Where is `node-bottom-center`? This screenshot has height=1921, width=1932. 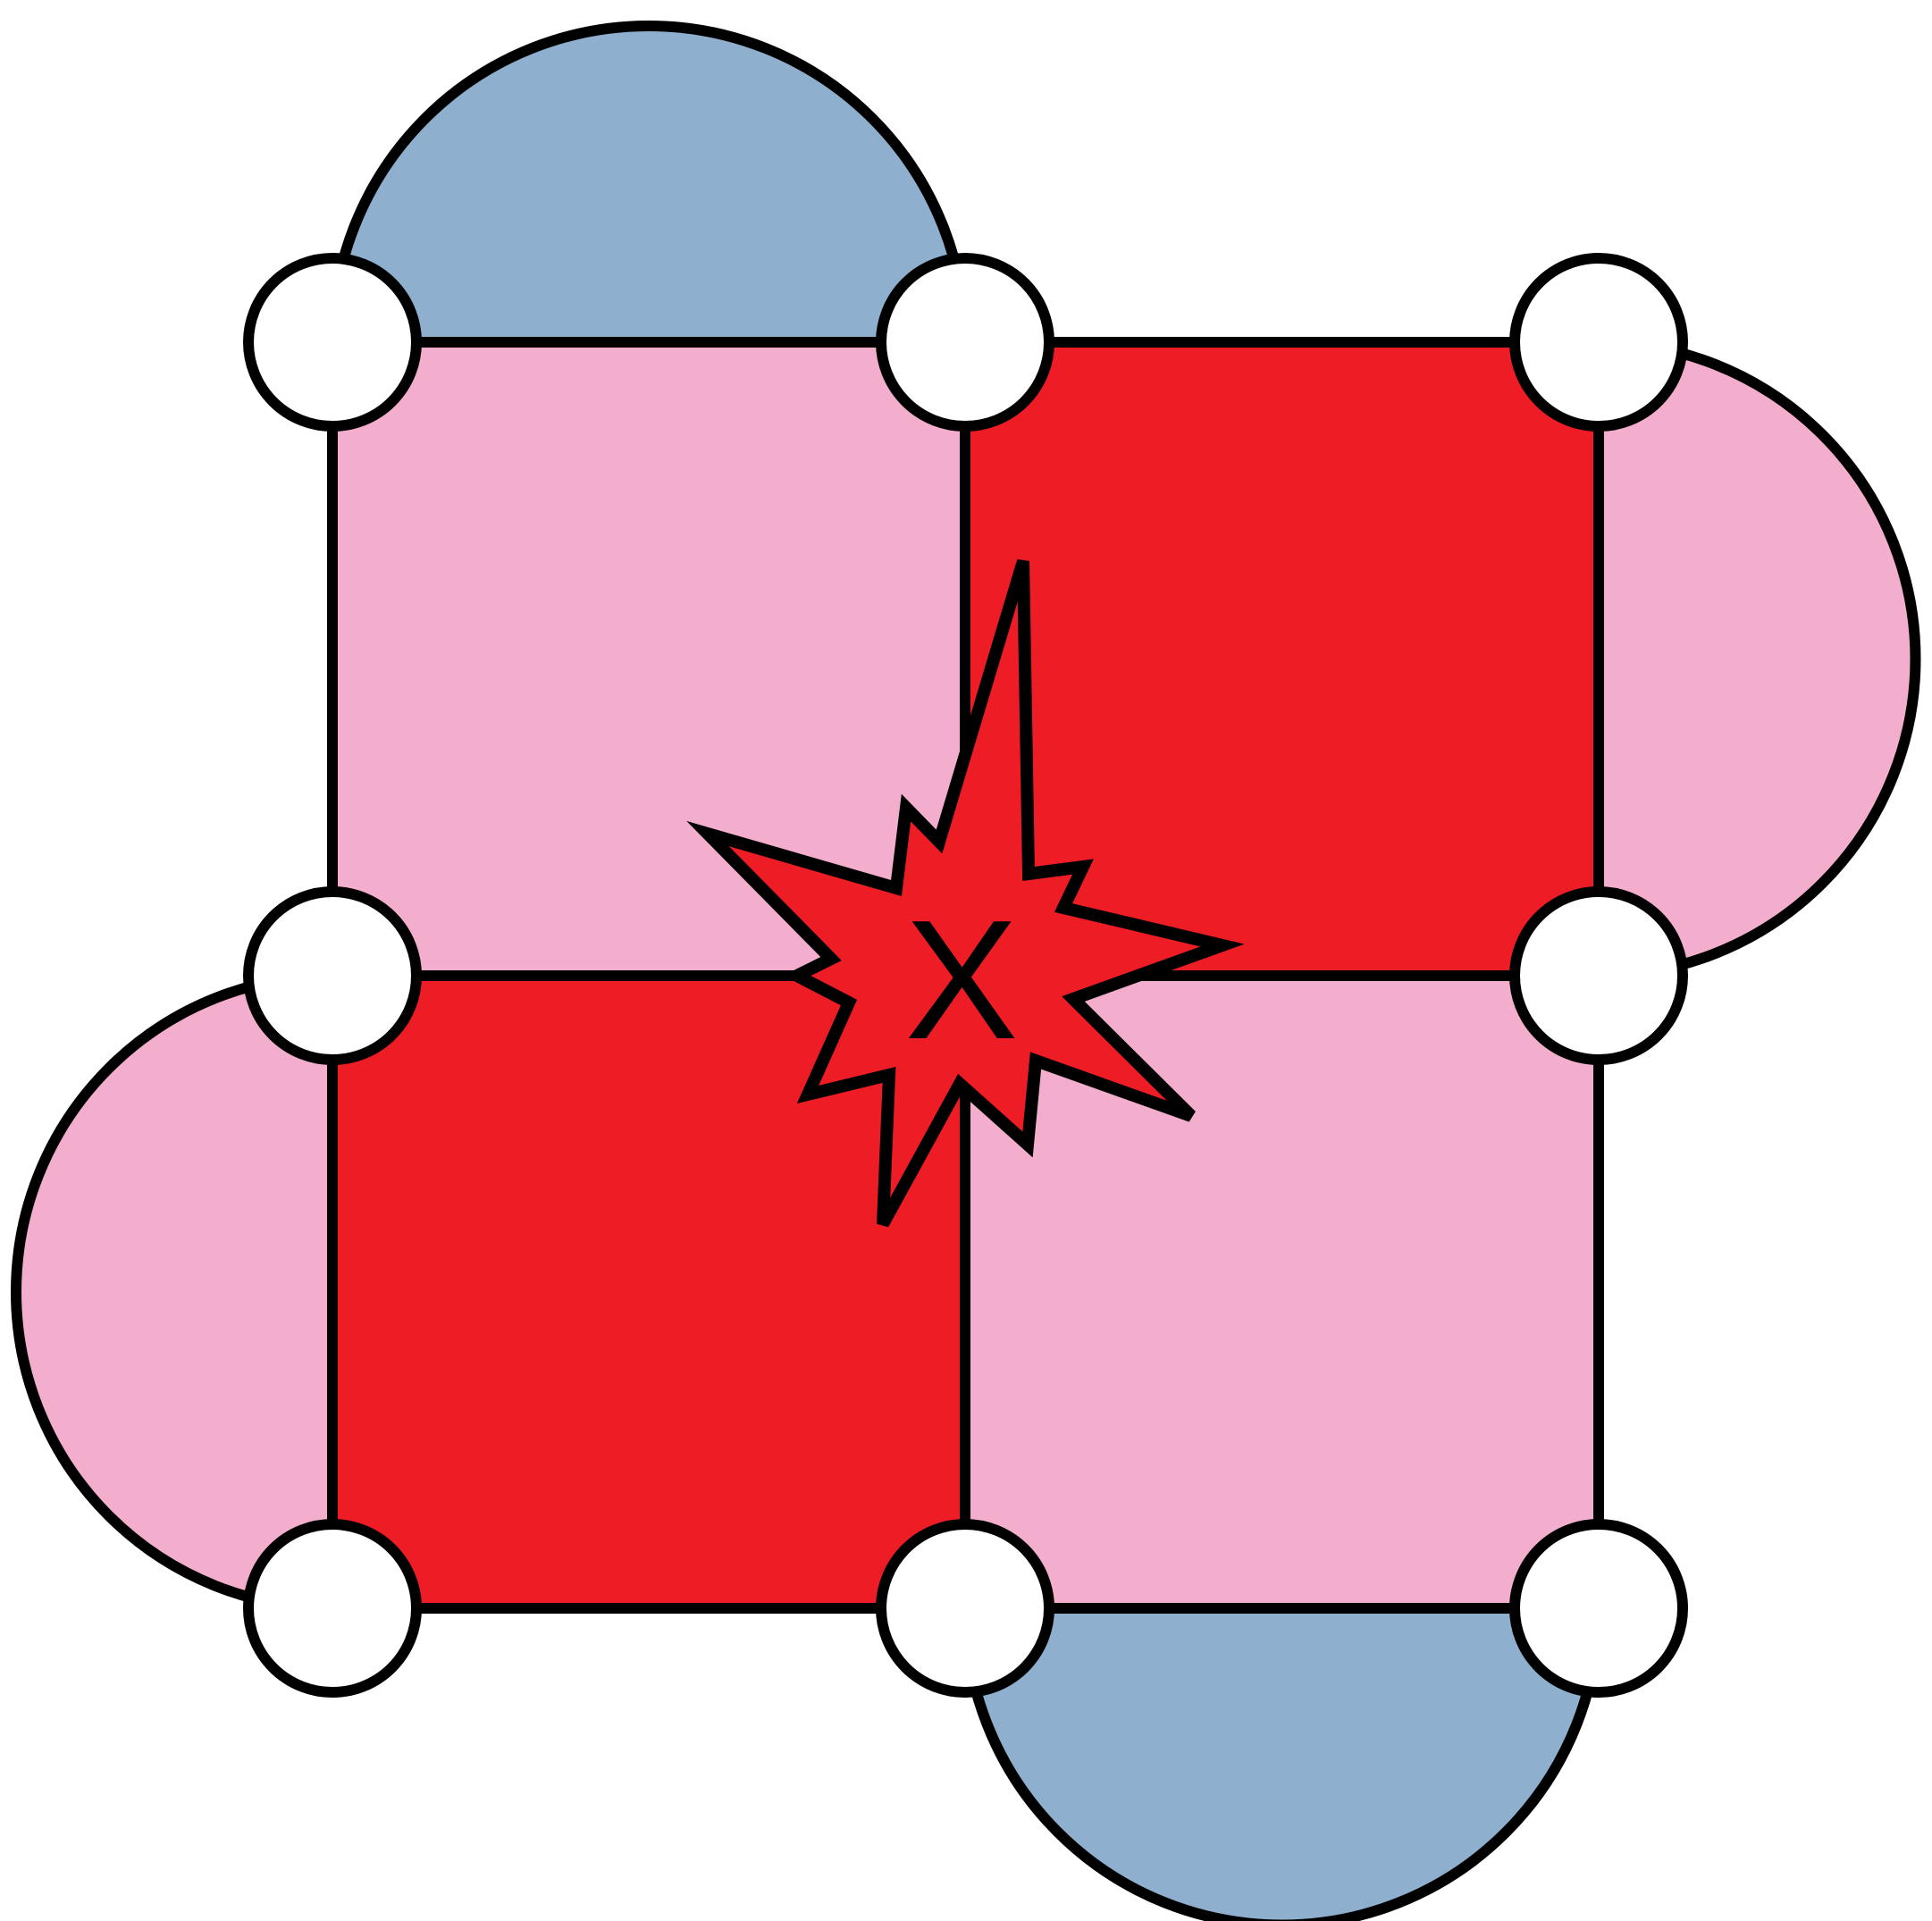 node-bottom-center is located at coordinates (965, 1608).